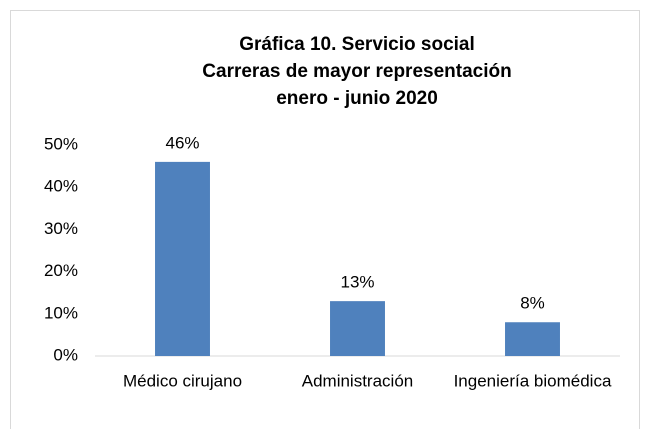 The height and width of the screenshot is (429, 651). I want to click on y-tick-label: 10%, so click(61, 312).